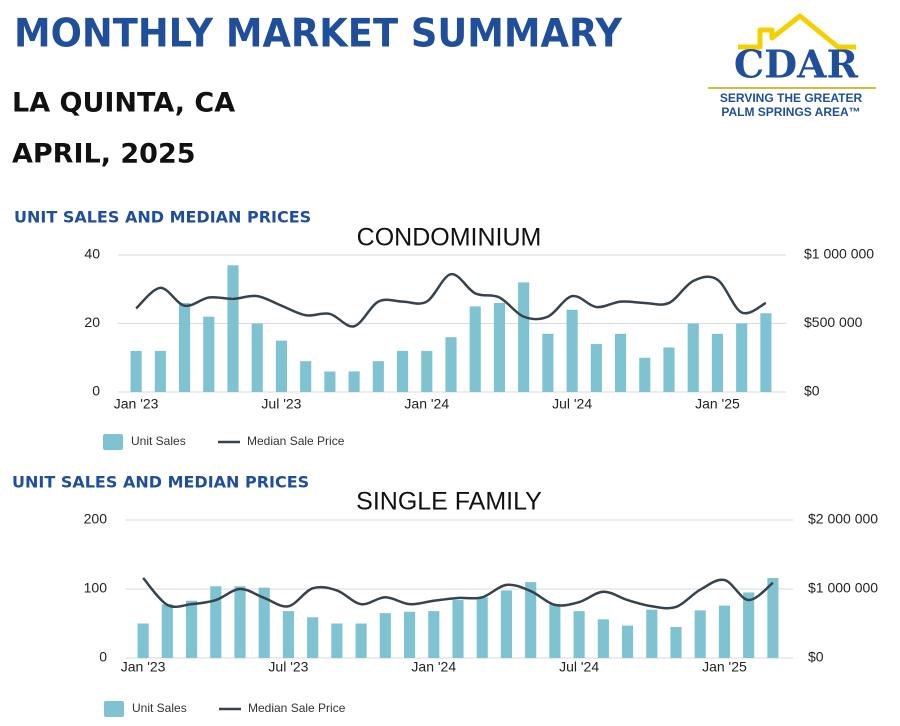  I want to click on chart-title: CONDOMINIUM, so click(449, 238).